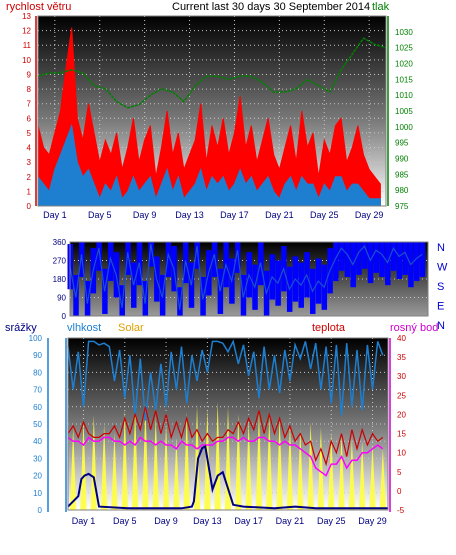  What do you see at coordinates (60, 261) in the screenshot?
I see `direction-tick-label: 270` at bounding box center [60, 261].